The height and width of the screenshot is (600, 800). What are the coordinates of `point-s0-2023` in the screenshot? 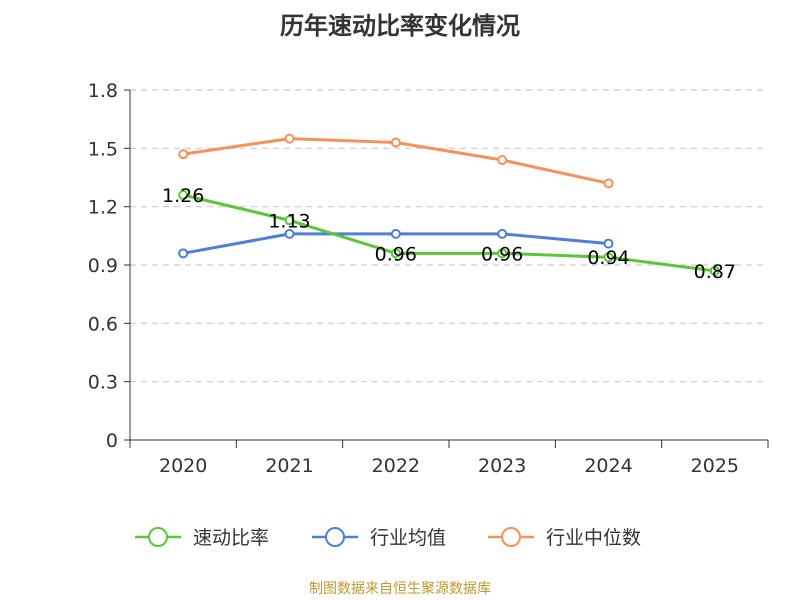 It's located at (502, 253).